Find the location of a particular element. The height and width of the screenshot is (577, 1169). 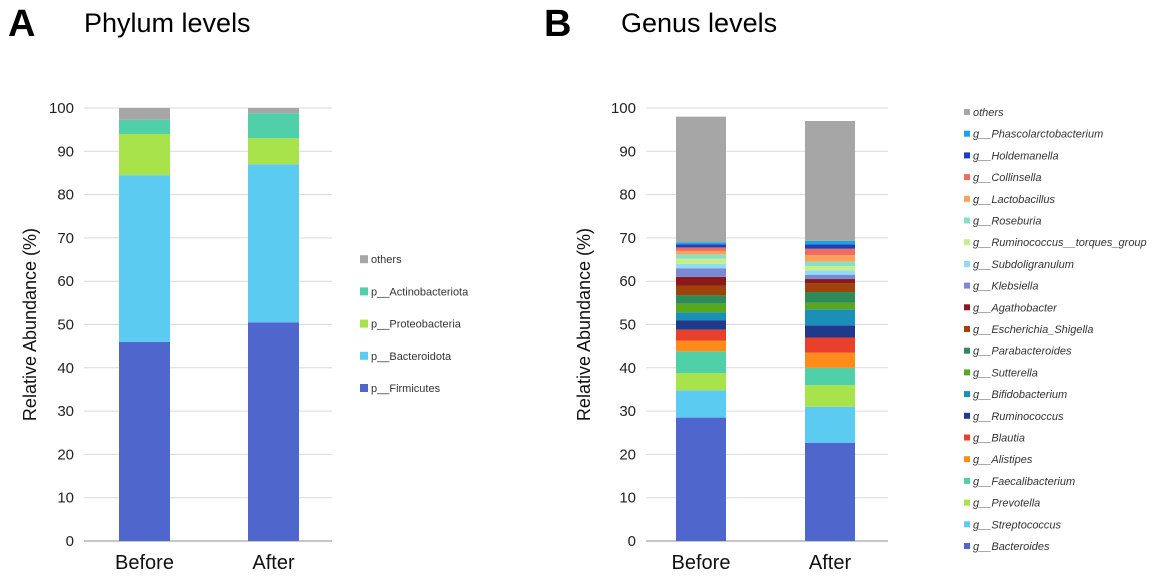

panel-b-ytick-label: 20 is located at coordinates (627, 454).